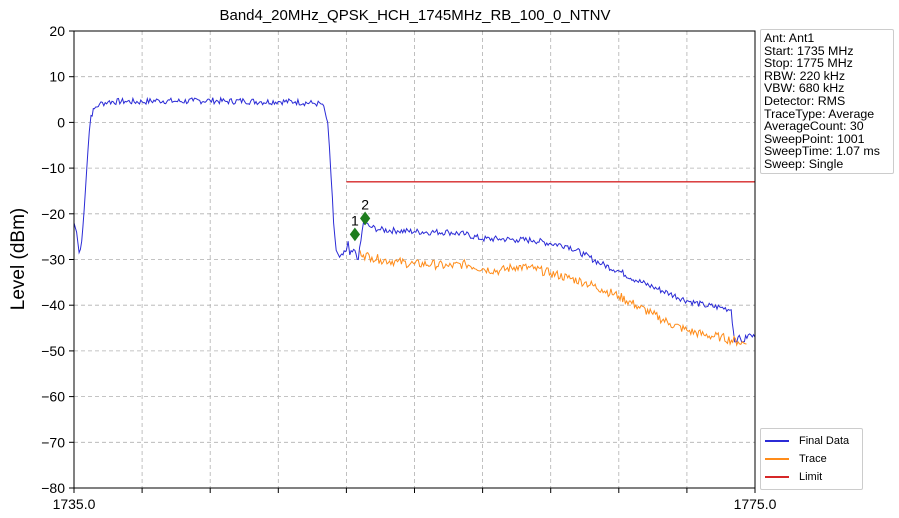  What do you see at coordinates (61, 122) in the screenshot?
I see `y-tick-label: 0` at bounding box center [61, 122].